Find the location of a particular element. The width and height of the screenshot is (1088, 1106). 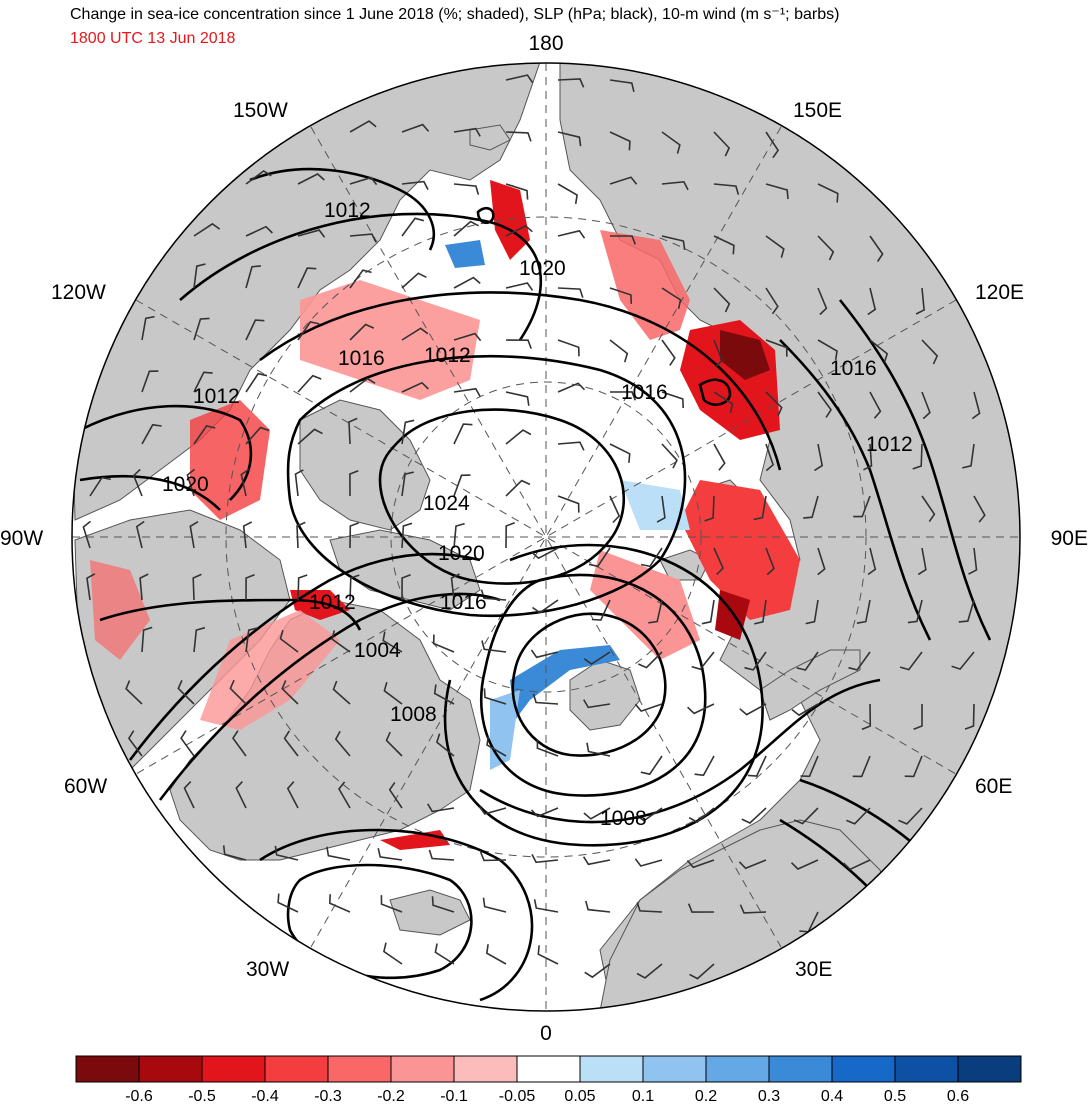

shade-east-greenland-blue is located at coordinates (505, 730).